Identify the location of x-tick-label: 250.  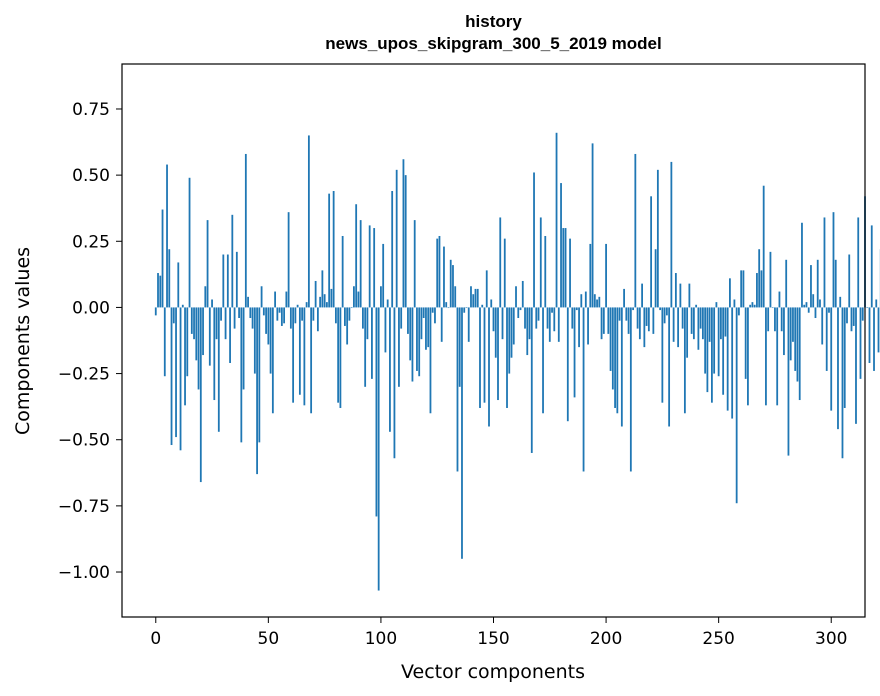
(718, 639).